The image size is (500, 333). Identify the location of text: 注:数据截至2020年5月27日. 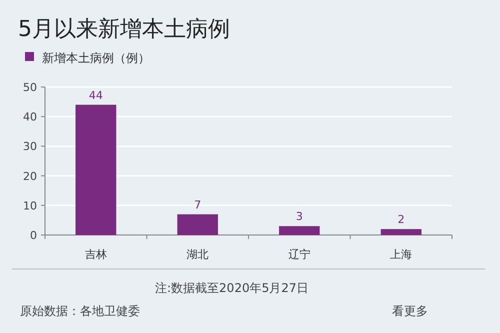
(231, 288).